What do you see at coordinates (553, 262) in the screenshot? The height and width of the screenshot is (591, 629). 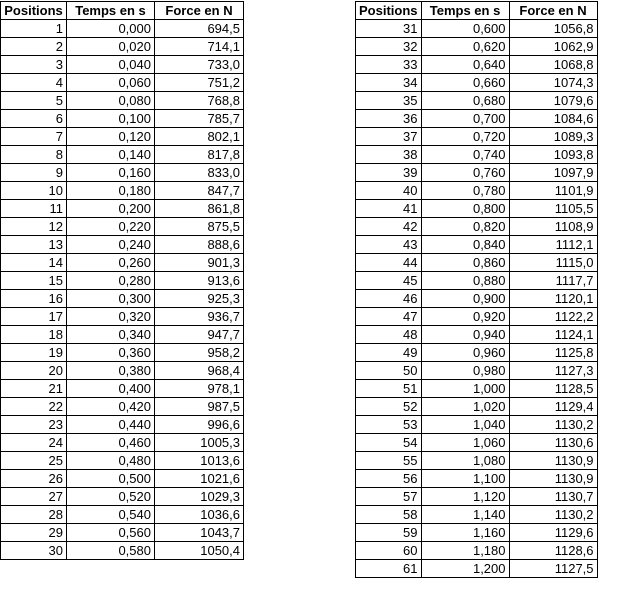 I see `cell-force: 1115,0` at bounding box center [553, 262].